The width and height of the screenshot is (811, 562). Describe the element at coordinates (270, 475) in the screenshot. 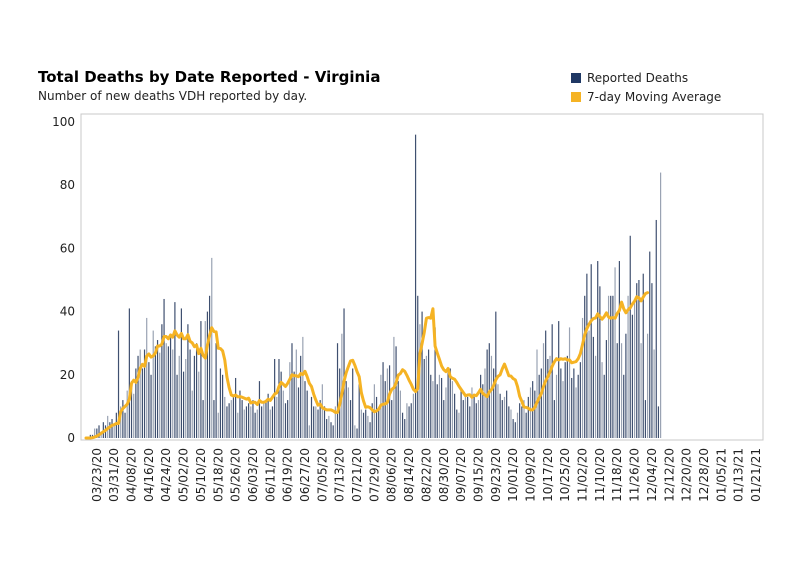

I see `x-tick-label: 06/11/20` at that location.